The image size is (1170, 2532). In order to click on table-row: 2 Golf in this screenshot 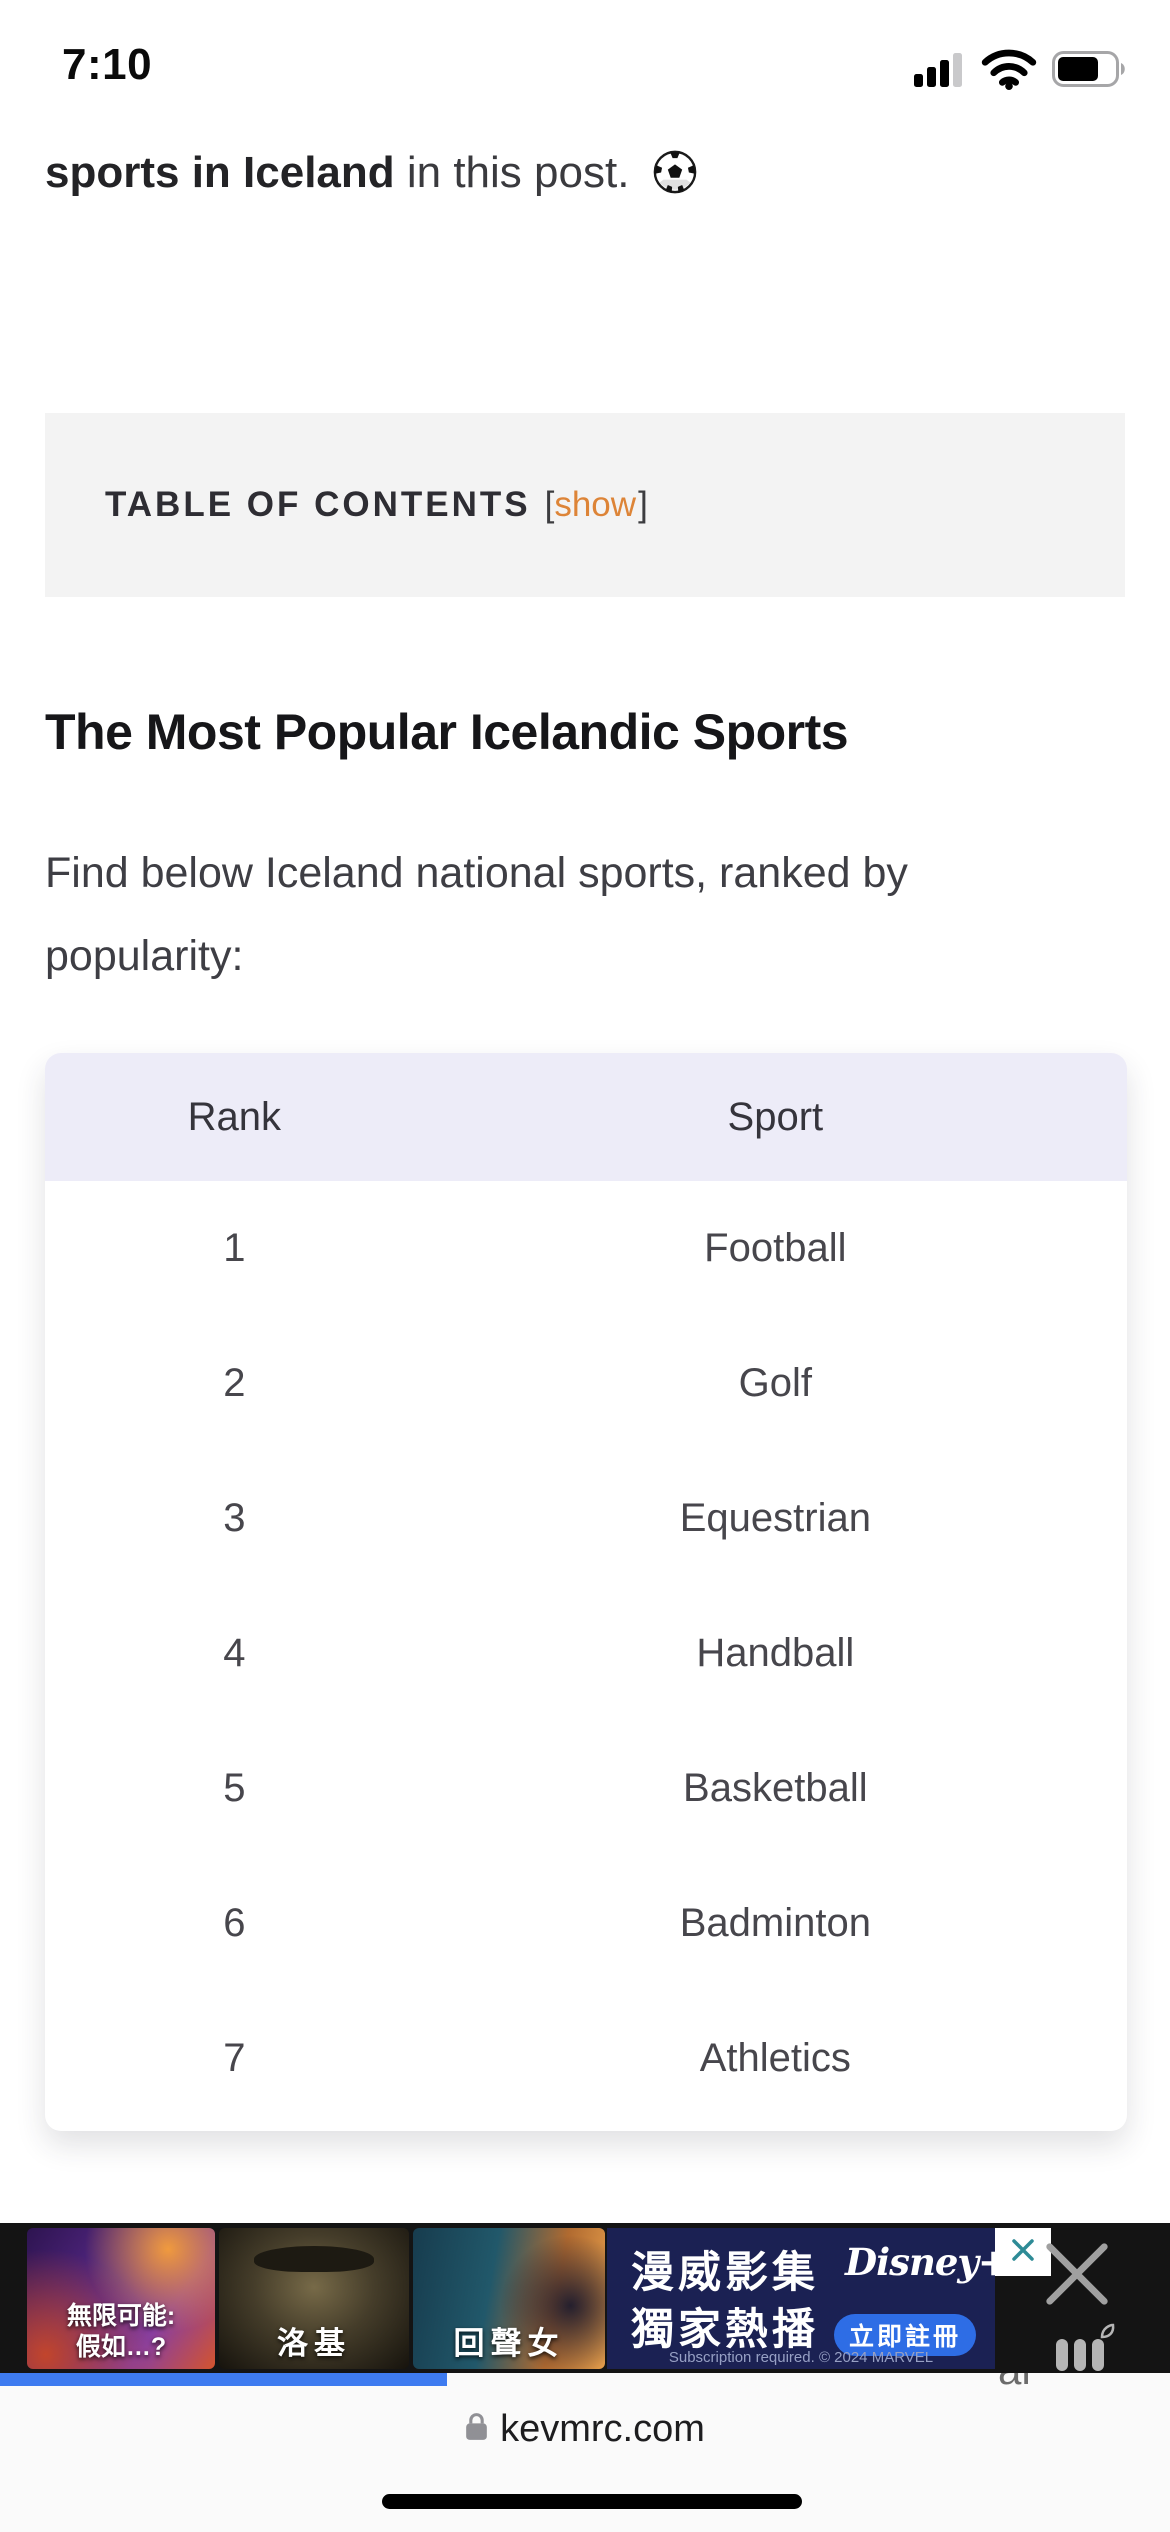, I will do `click(586, 1383)`.